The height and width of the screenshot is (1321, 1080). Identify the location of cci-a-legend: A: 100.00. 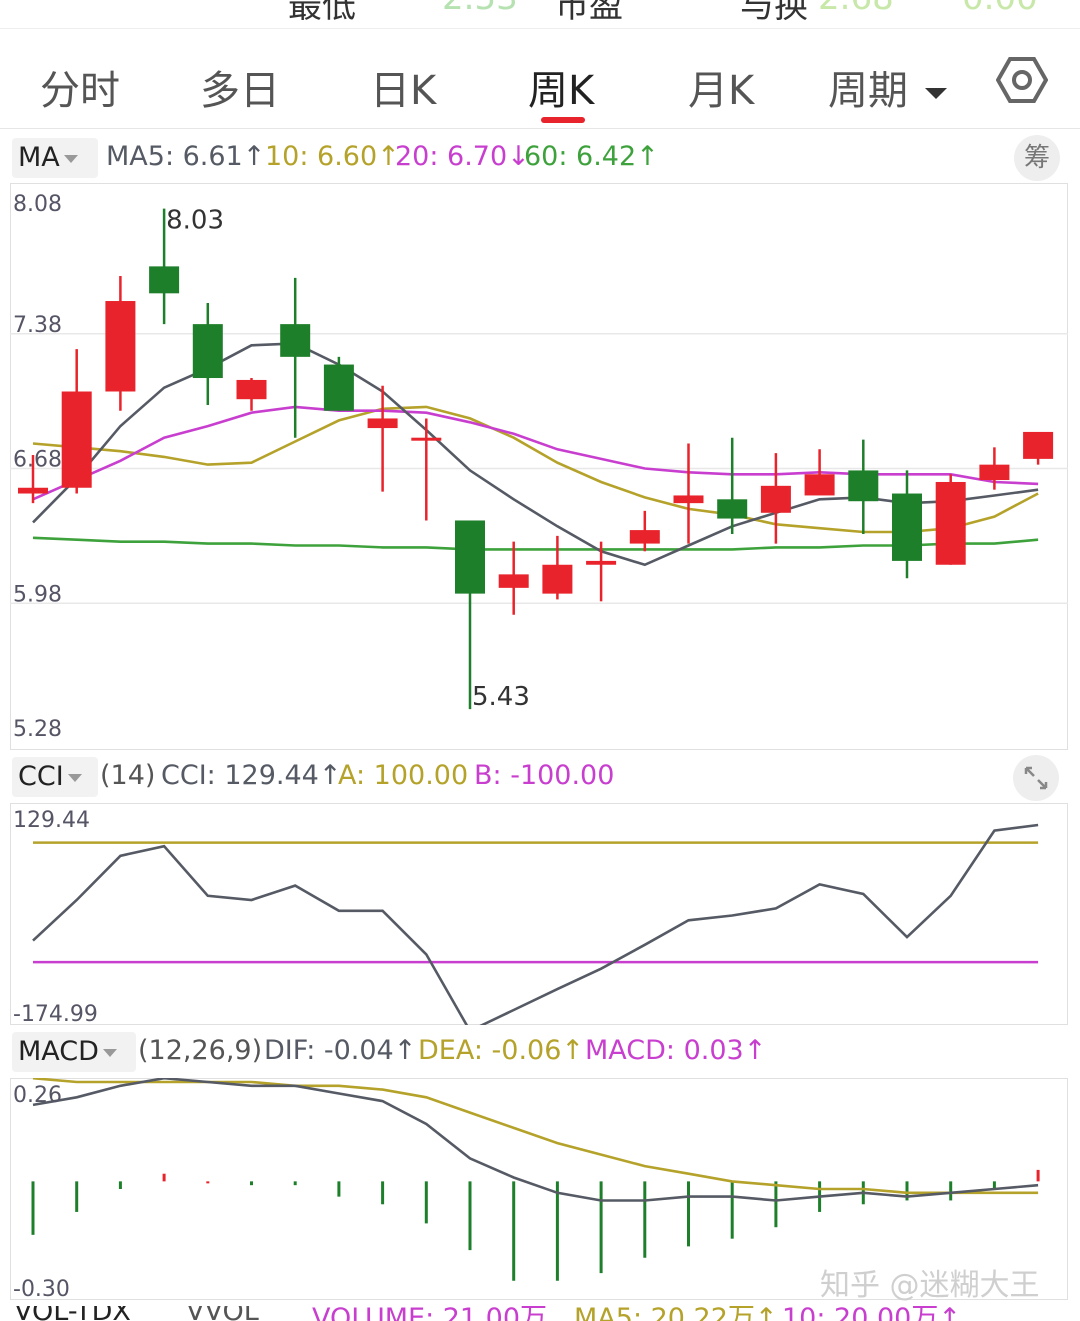
(403, 775).